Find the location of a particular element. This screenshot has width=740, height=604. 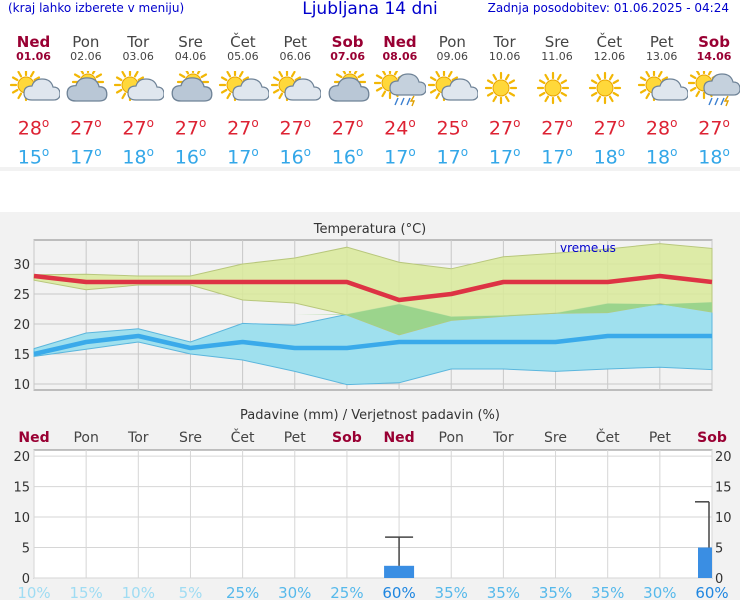

day-date: 10.06 is located at coordinates (505, 57).